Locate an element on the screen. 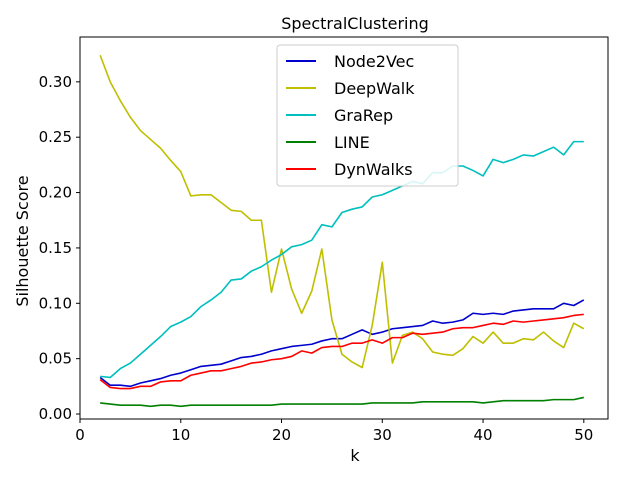 The image size is (640, 480). y-tick-label: 0.30 is located at coordinates (55, 82).